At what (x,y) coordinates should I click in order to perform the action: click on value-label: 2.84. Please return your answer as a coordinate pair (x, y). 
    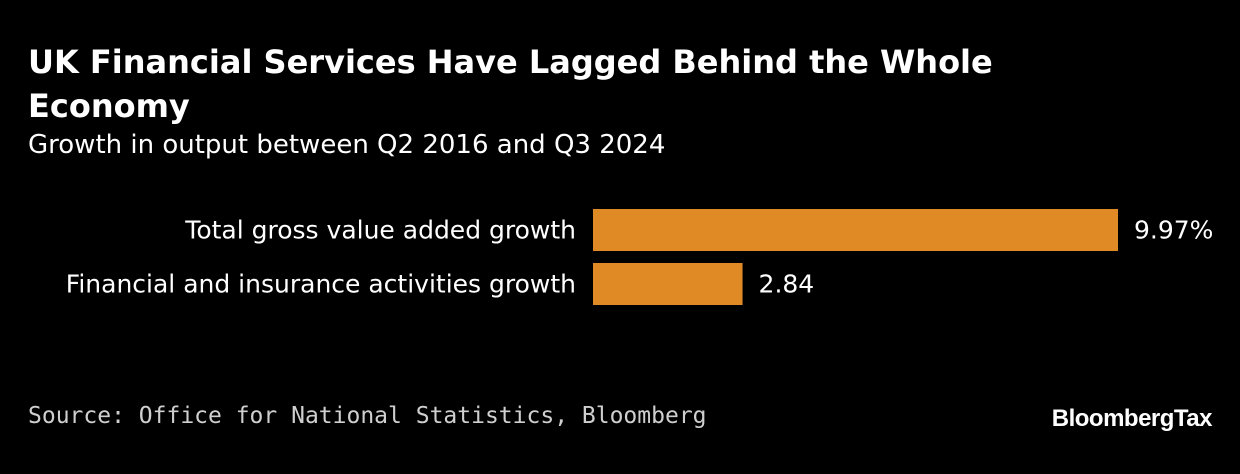
    Looking at the image, I should click on (787, 284).